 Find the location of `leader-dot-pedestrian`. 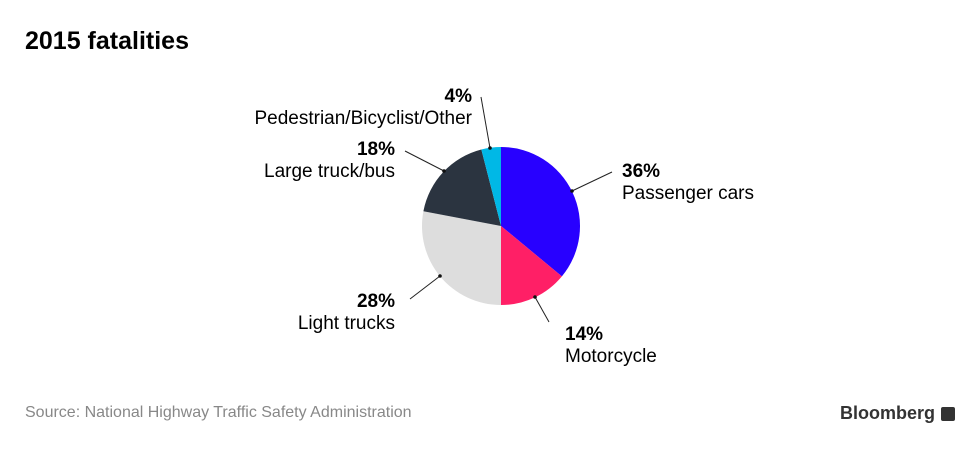

leader-dot-pedestrian is located at coordinates (490, 148).